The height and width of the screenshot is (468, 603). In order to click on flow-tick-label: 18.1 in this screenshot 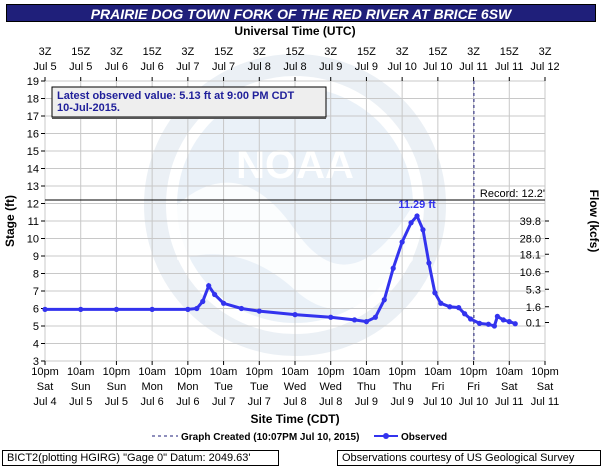, I will do `click(530, 255)`.